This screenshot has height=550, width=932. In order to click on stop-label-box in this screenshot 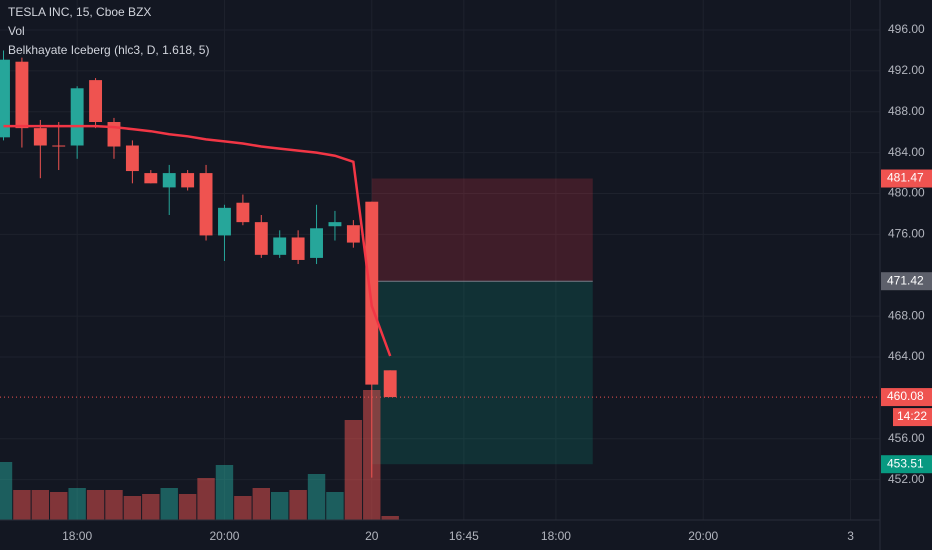, I will do `click(906, 178)`.